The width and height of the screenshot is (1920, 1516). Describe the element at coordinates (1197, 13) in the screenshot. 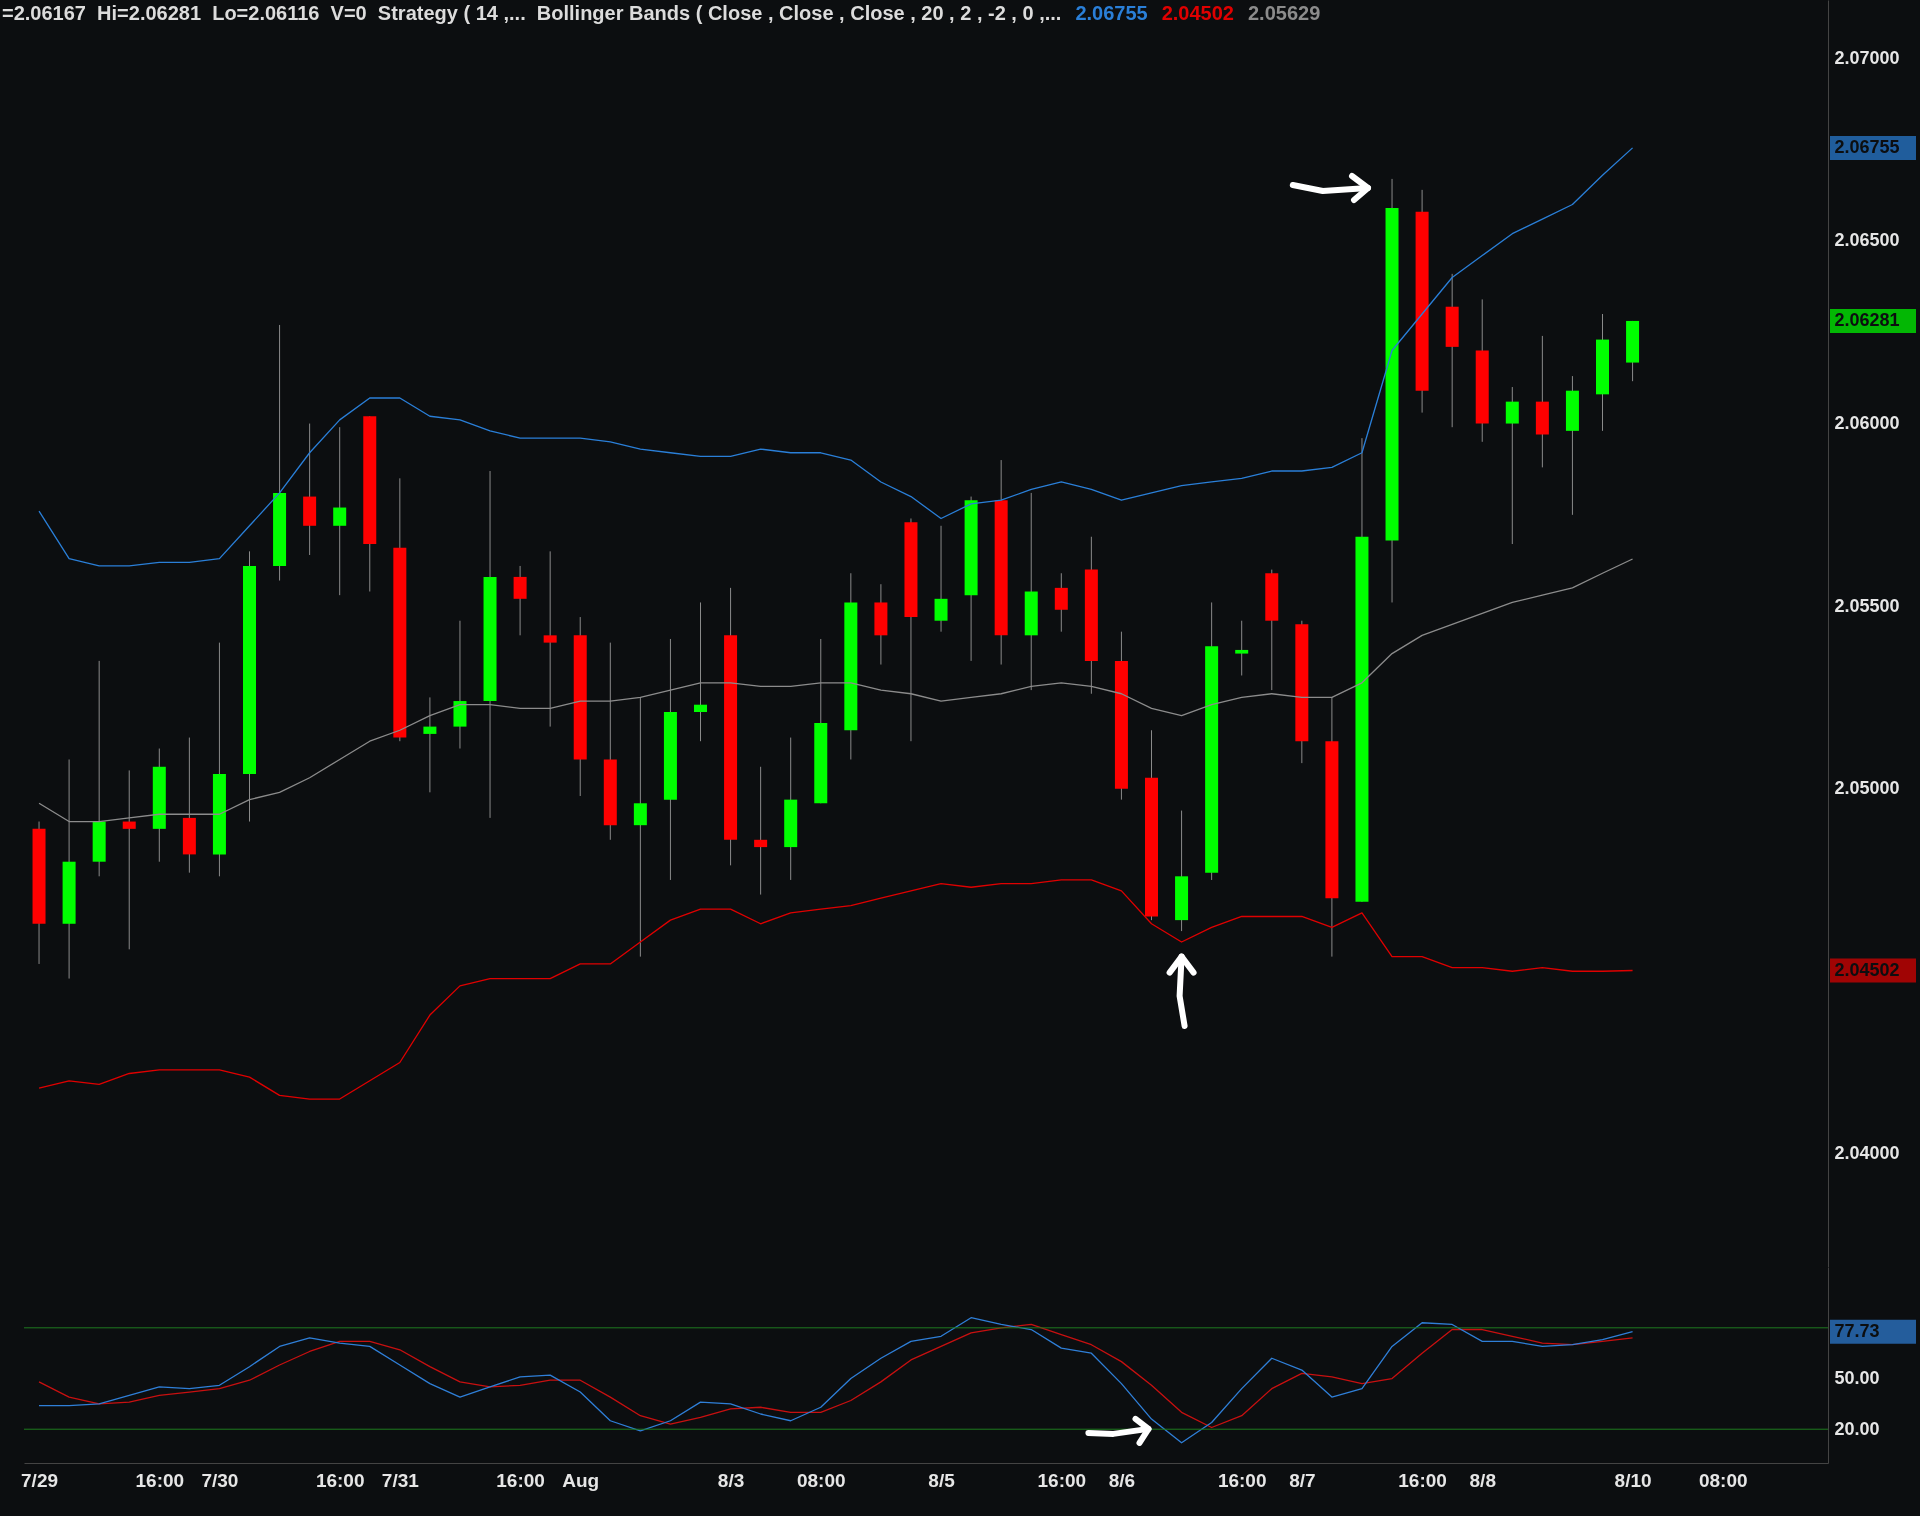

I see `text: 2.04502` at that location.